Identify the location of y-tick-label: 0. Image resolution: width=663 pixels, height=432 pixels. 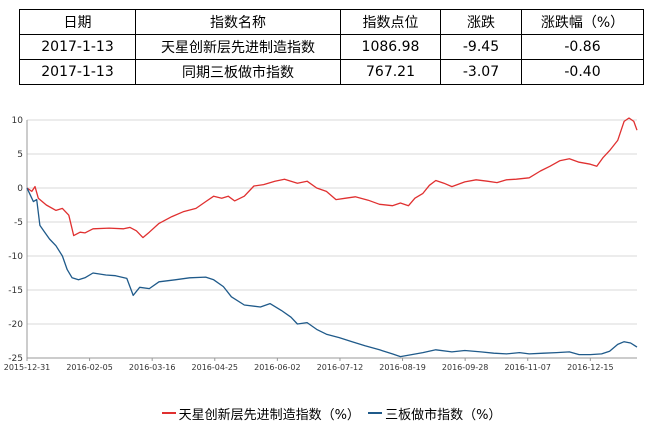
(20, 189).